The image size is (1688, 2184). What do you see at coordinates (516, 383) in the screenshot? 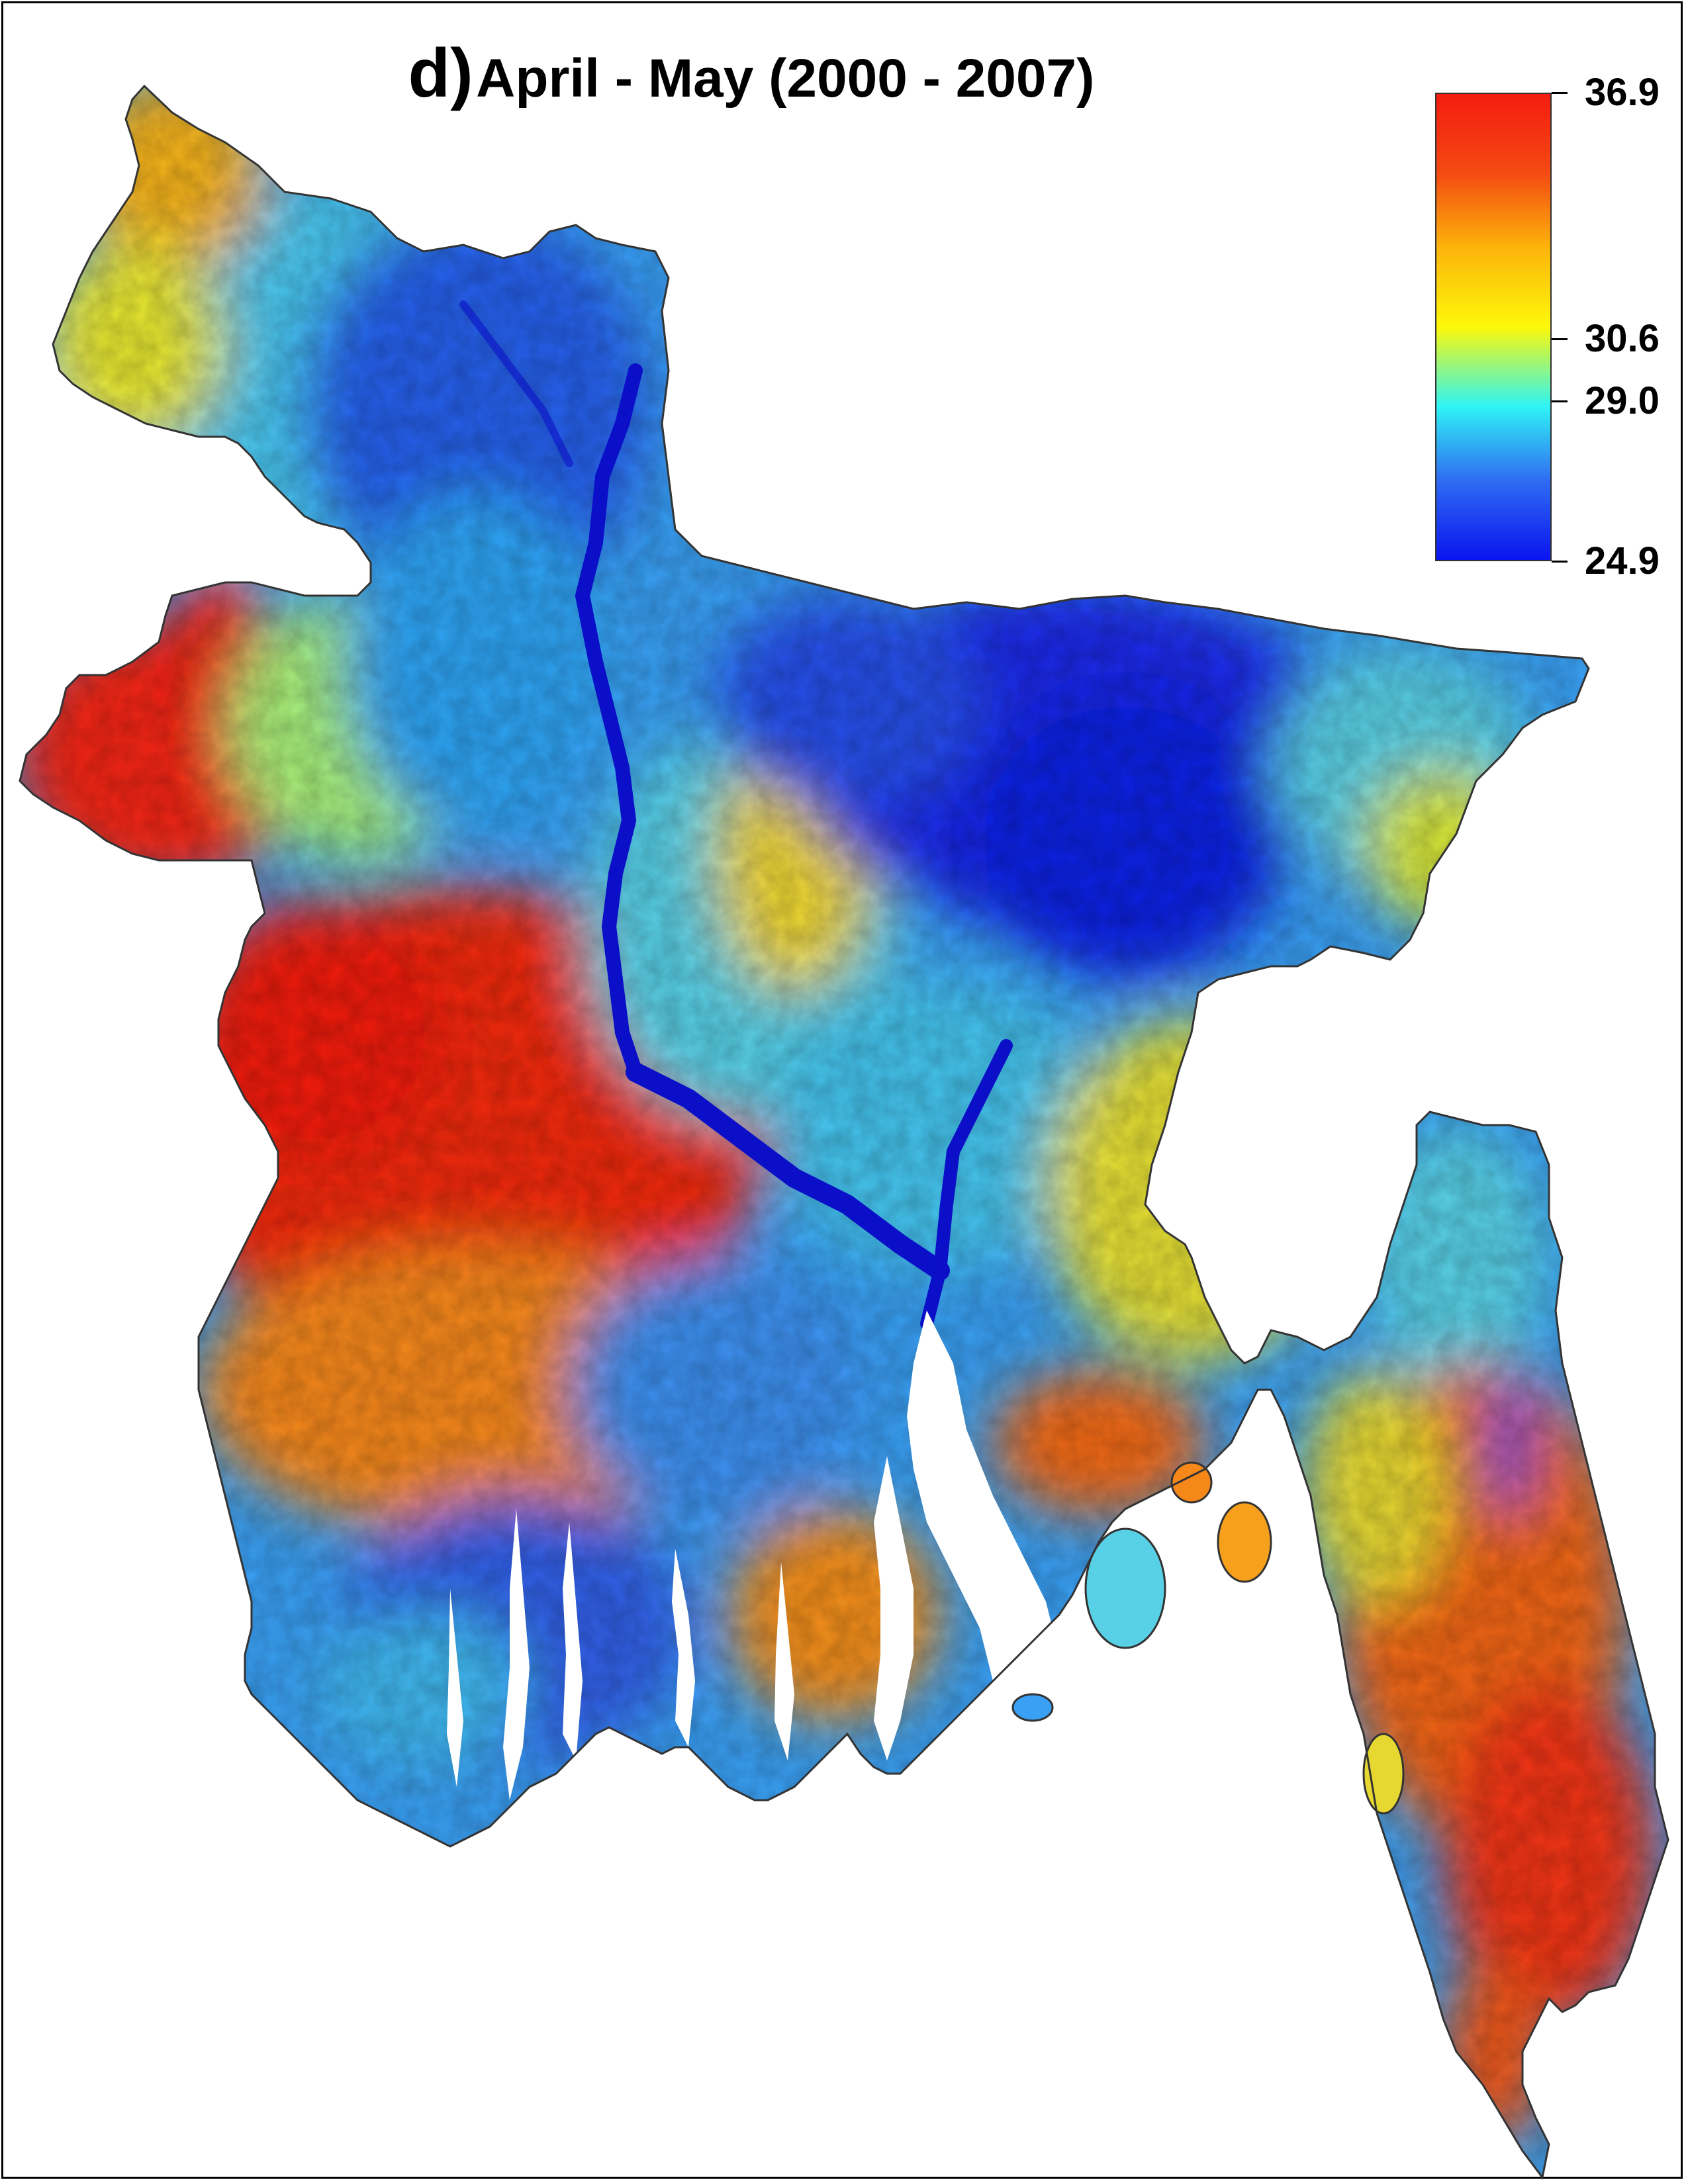
I see `brahmaputra-old` at bounding box center [516, 383].